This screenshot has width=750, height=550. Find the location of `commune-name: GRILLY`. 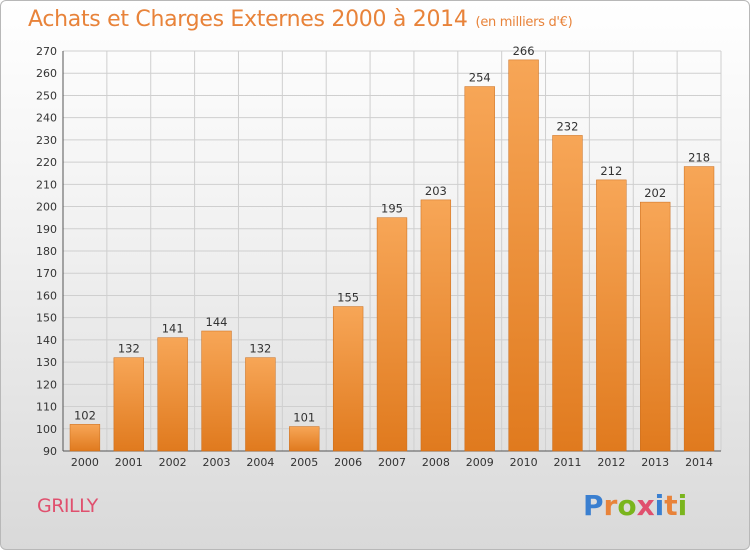

commune-name: GRILLY is located at coordinates (67, 506).